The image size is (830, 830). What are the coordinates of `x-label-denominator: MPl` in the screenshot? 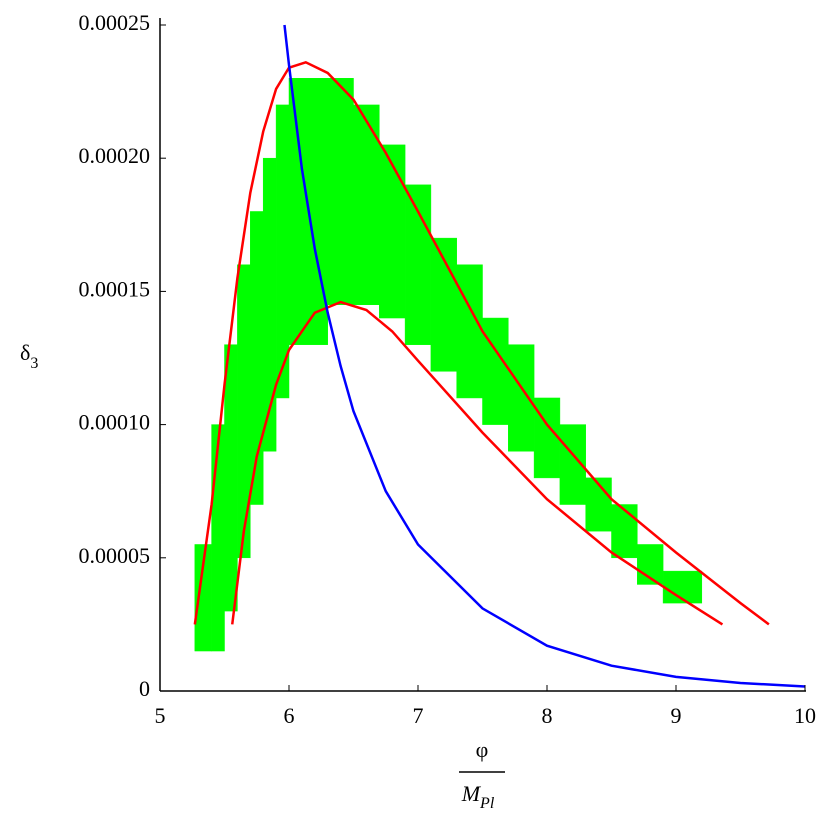 It's located at (478, 796).